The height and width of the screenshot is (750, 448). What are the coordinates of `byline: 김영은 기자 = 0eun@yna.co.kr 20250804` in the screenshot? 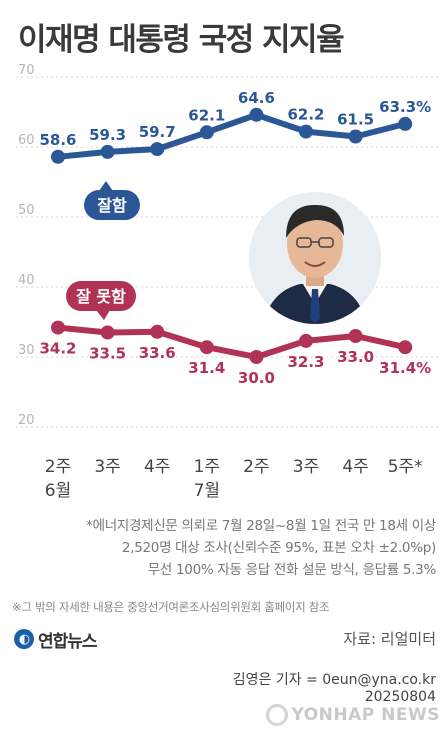 It's located at (334, 689).